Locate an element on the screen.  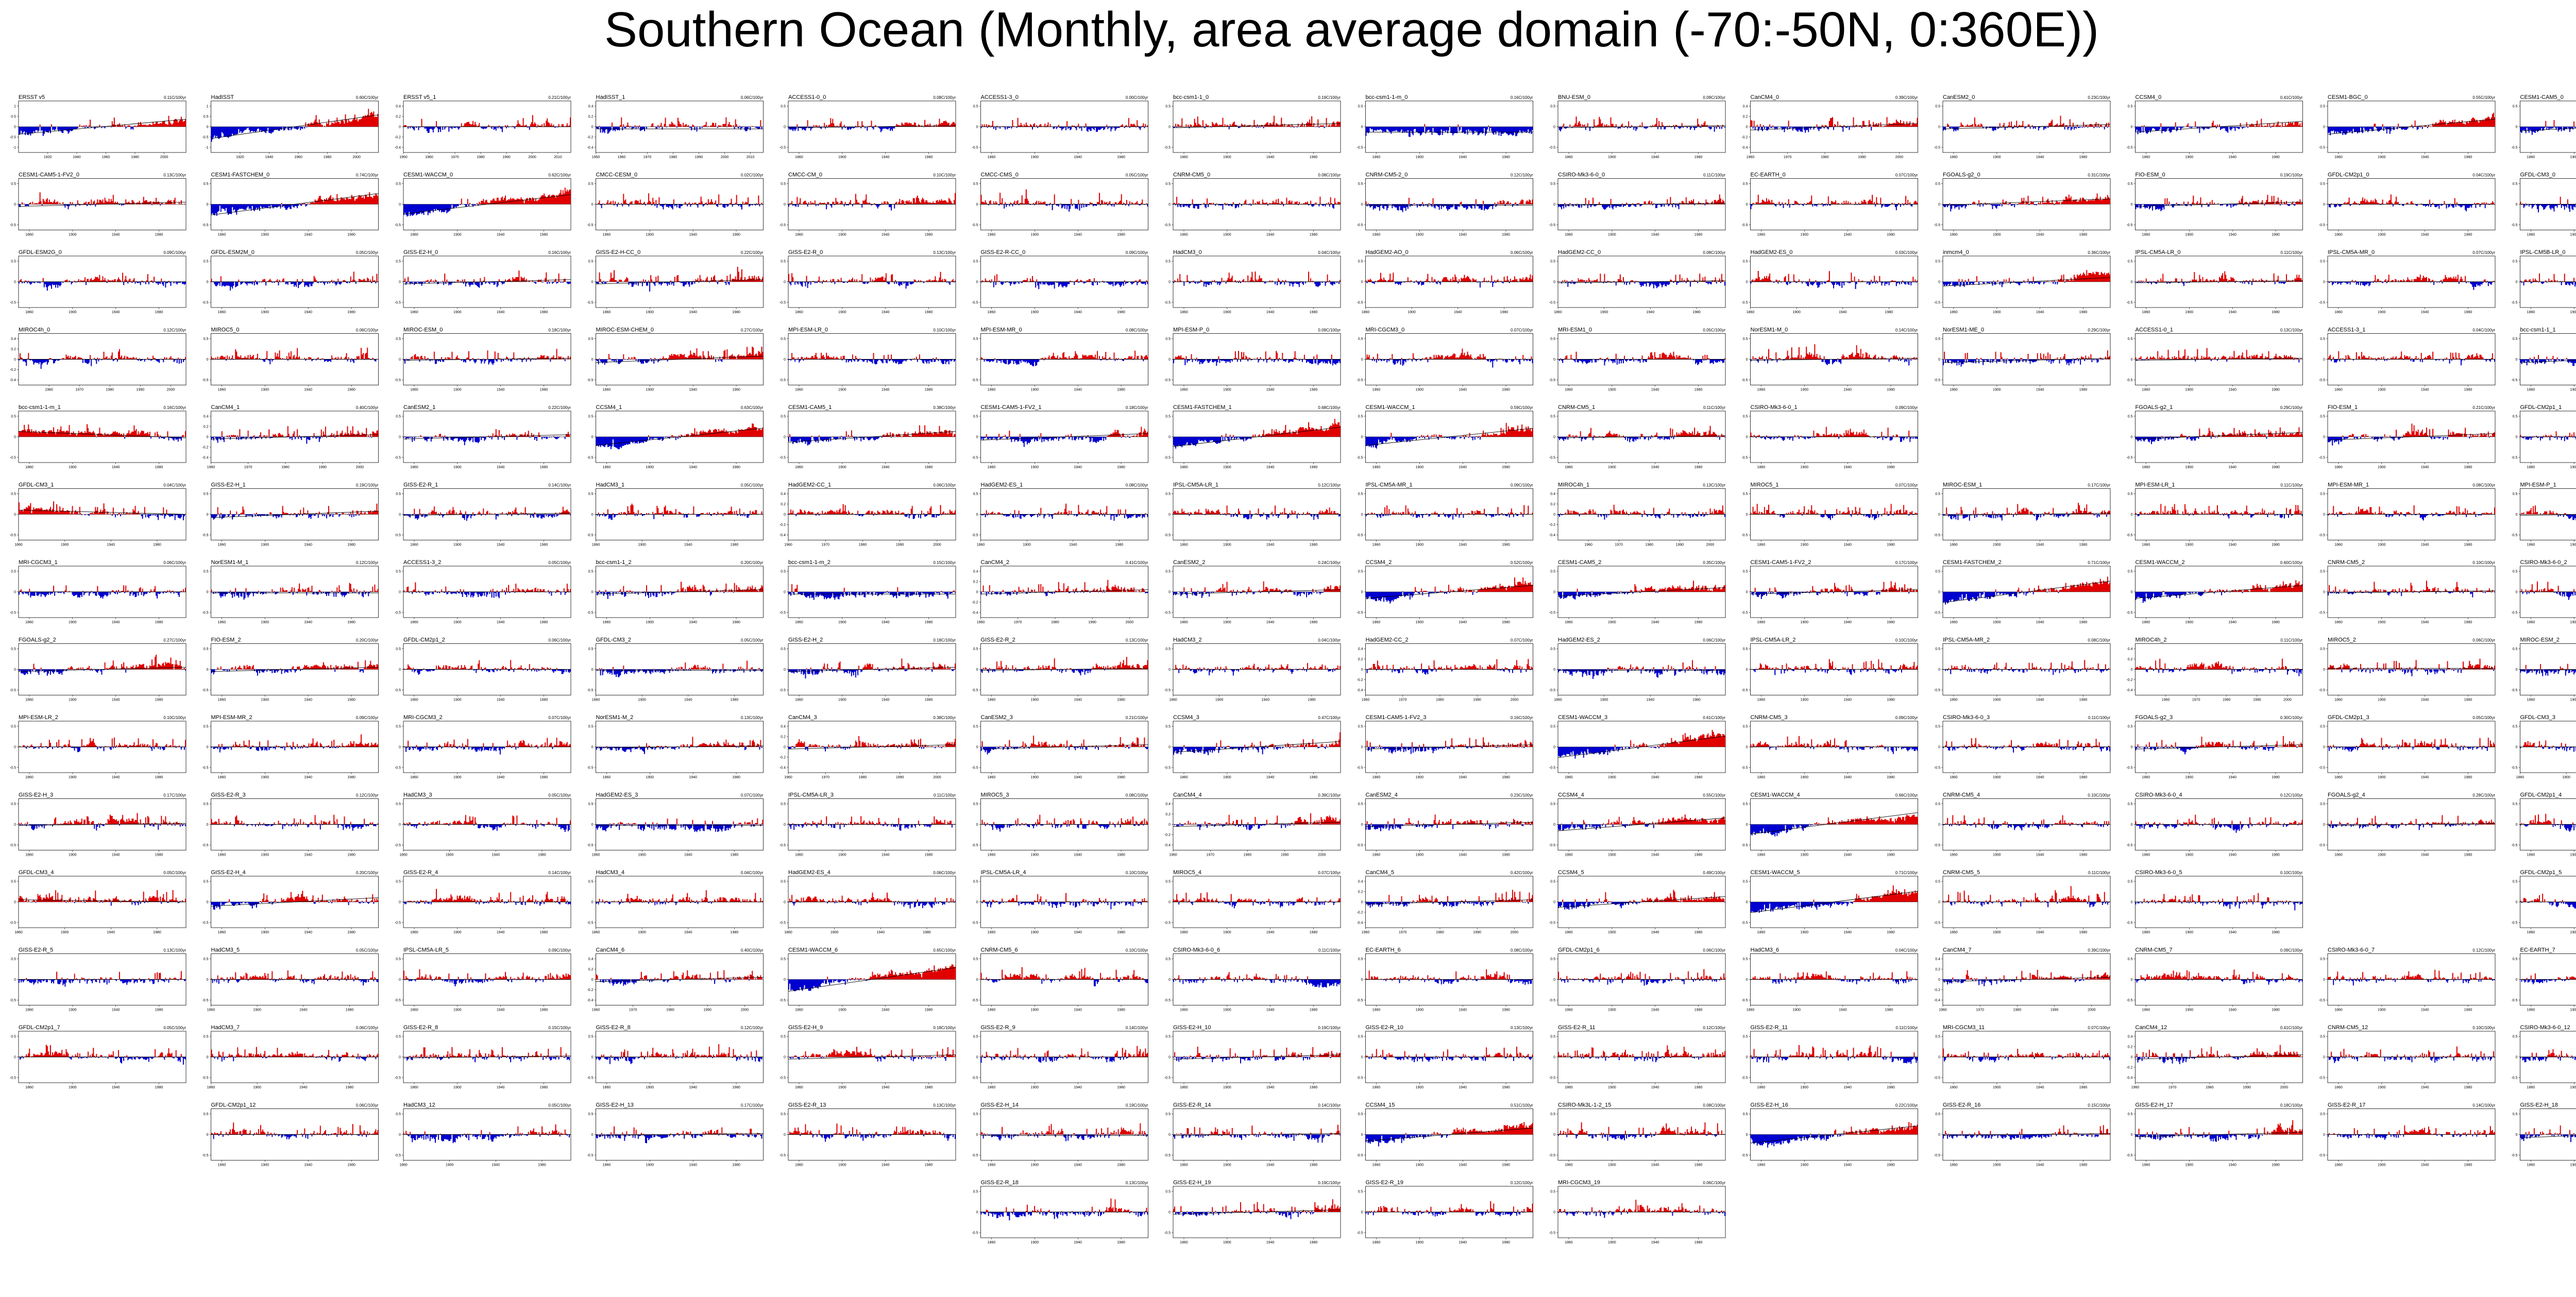
panel-trend: 0.22C/100yr is located at coordinates (1906, 1105).